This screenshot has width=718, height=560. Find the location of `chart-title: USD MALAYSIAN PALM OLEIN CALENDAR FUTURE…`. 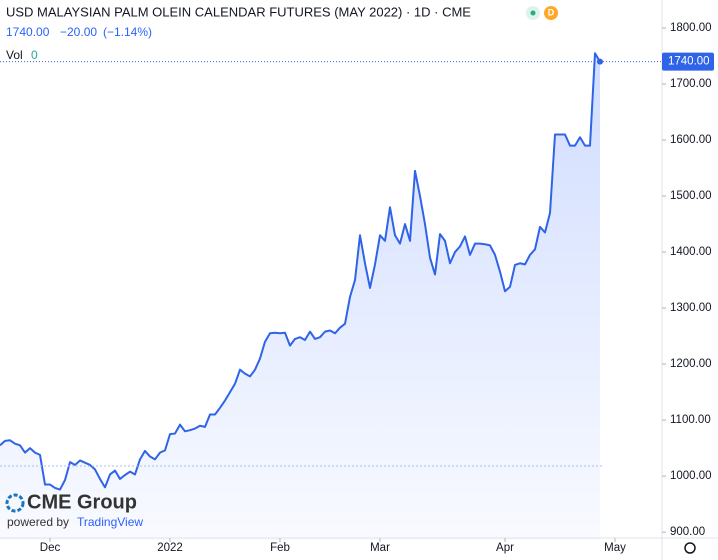

chart-title: USD MALAYSIAN PALM OLEIN CALENDAR FUTURE… is located at coordinates (238, 11).